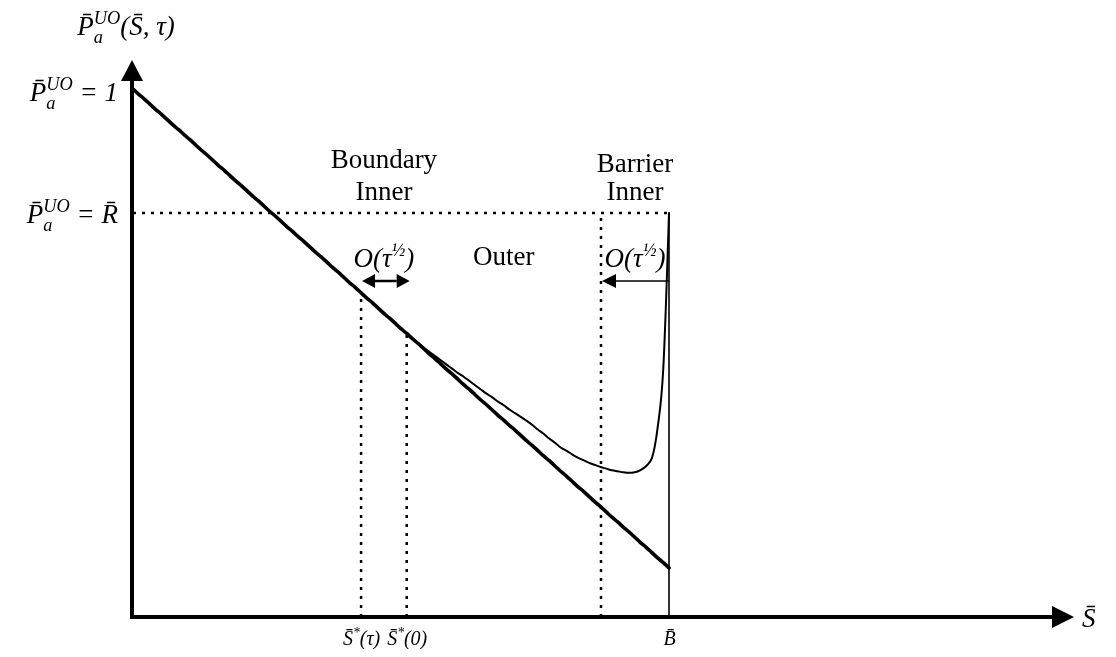  Describe the element at coordinates (504, 256) in the screenshot. I see `annotation: Outer` at that location.